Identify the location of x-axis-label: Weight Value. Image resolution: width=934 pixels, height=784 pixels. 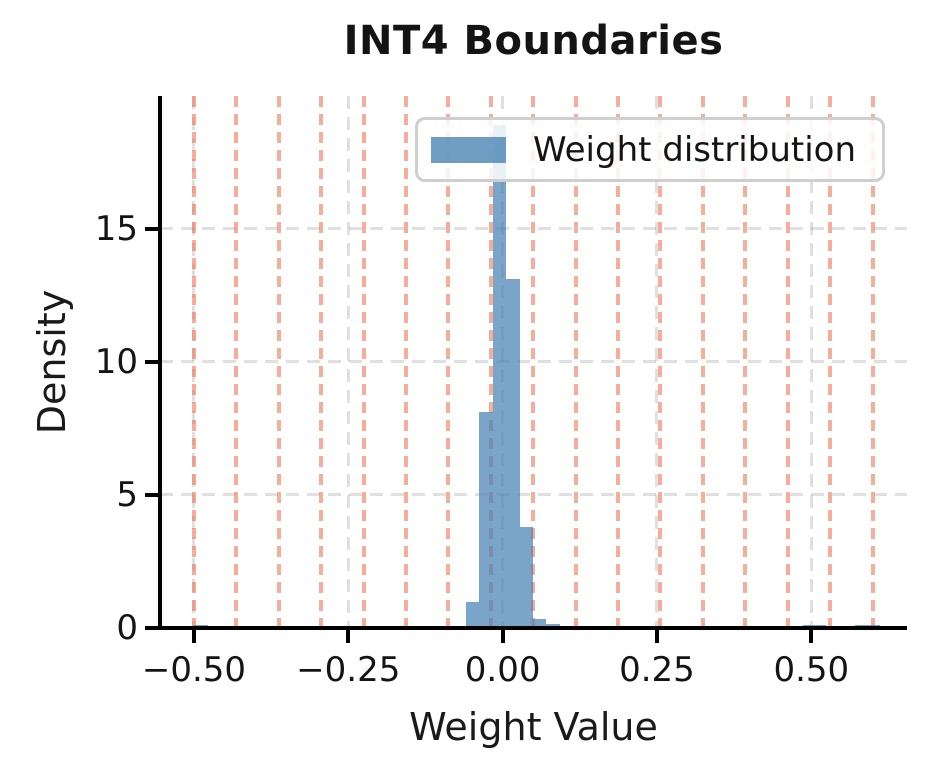
(533, 727).